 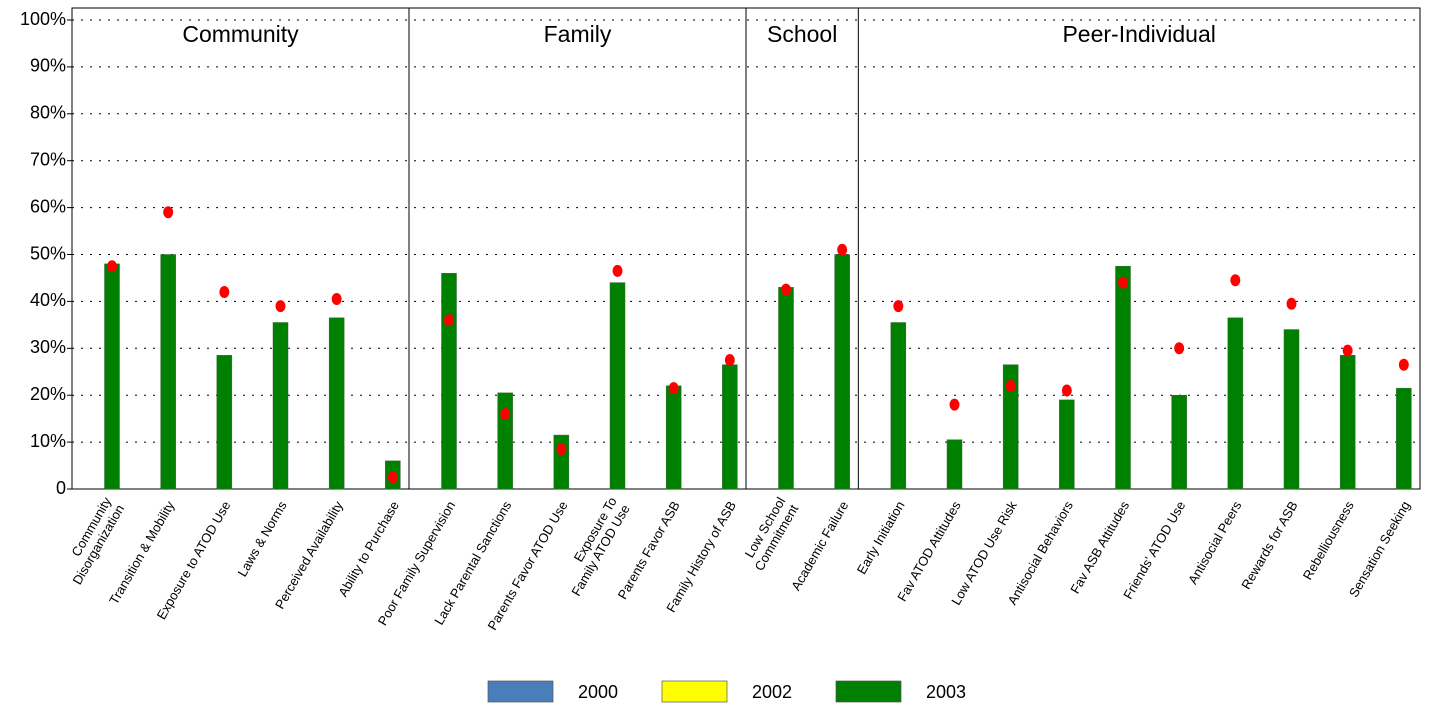 I want to click on y-tick-label: 100%, so click(x=43, y=19).